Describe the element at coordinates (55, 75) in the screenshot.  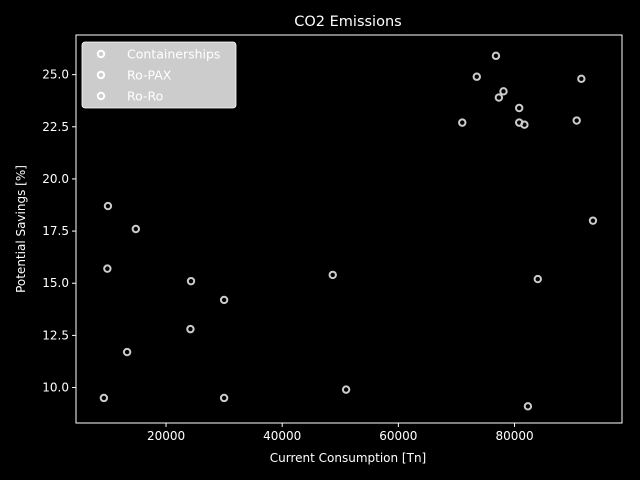
I see `y-tick-label: 25.0` at that location.